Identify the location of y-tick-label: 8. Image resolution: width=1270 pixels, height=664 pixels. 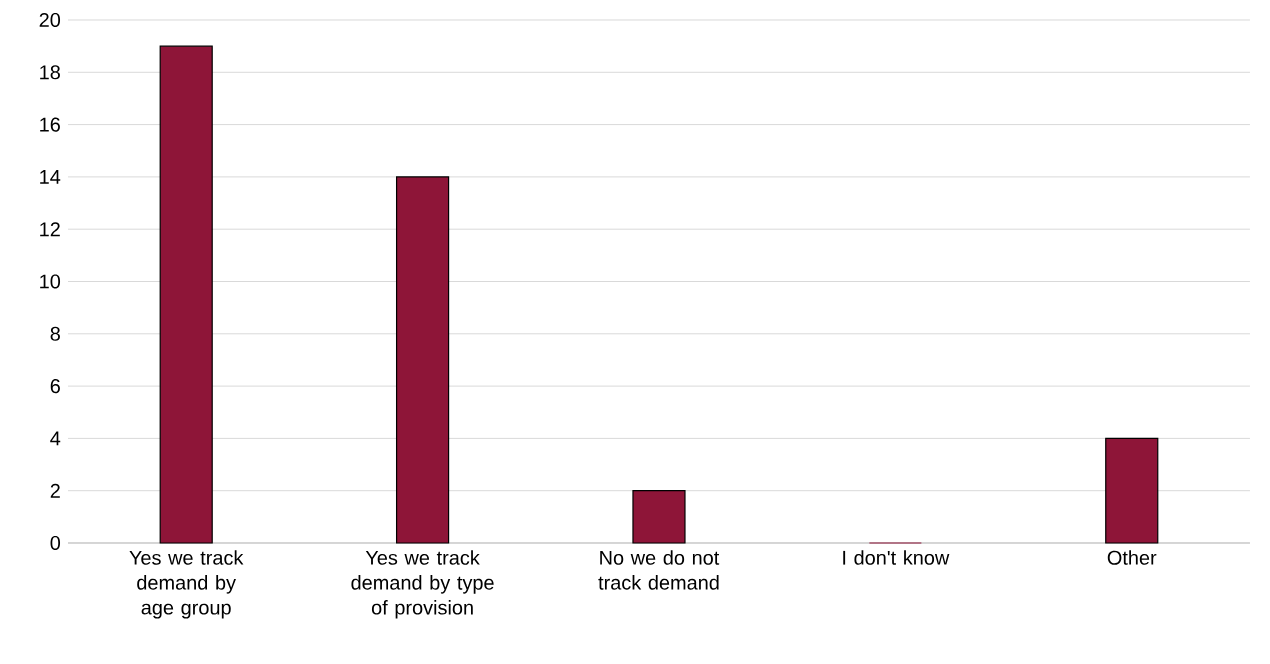
(55, 333).